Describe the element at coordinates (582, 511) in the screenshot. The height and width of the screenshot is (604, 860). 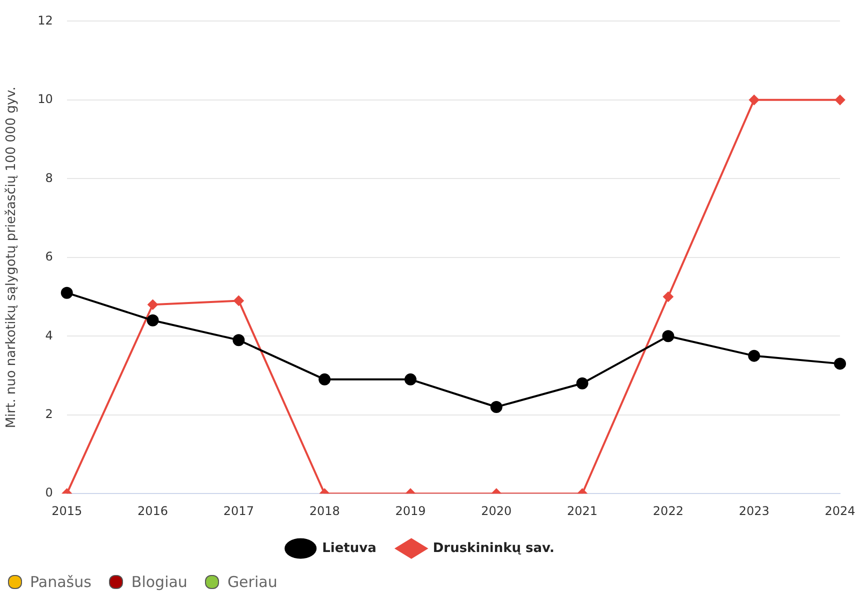
I see `x-tick-label: 2021` at that location.